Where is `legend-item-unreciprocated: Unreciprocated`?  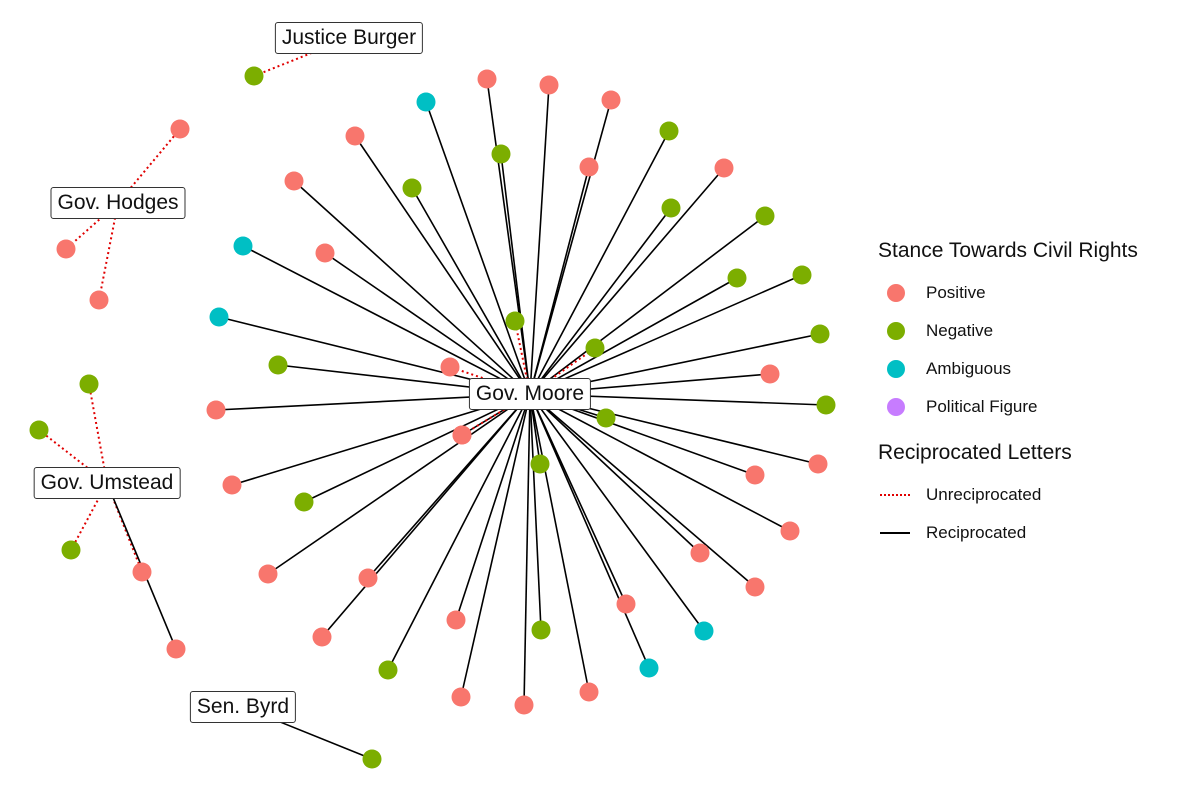
legend-item-unreciprocated: Unreciprocated is located at coordinates (1008, 495).